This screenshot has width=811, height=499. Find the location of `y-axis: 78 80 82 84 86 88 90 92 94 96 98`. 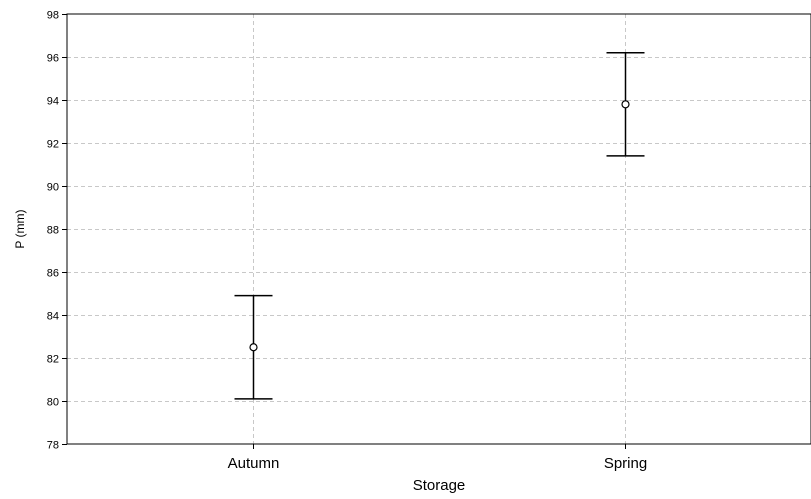

y-axis: 78 80 82 84 86 88 90 92 94 96 98 is located at coordinates (57, 231).